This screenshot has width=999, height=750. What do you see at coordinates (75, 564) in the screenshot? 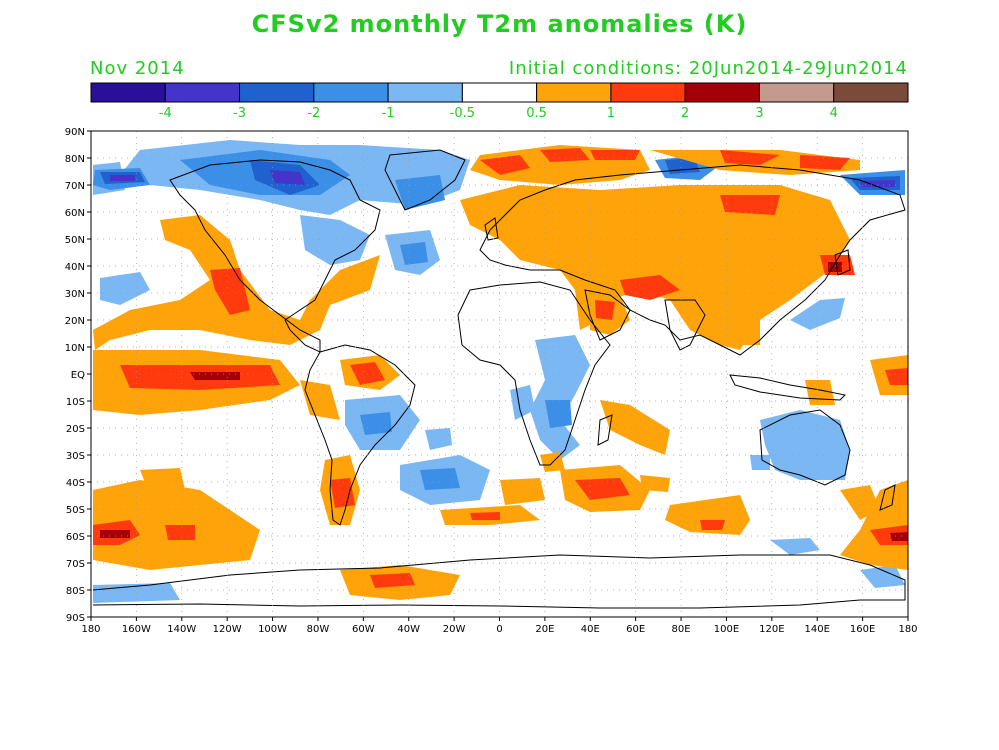
I see `lat-label: 70S` at bounding box center [75, 564].